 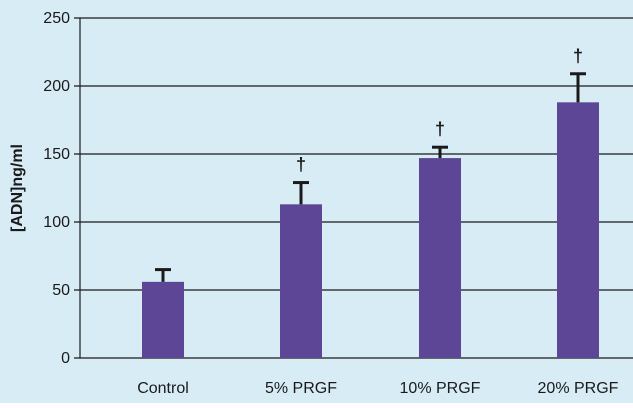 What do you see at coordinates (56, 154) in the screenshot?
I see `y-tick-label: 150` at bounding box center [56, 154].